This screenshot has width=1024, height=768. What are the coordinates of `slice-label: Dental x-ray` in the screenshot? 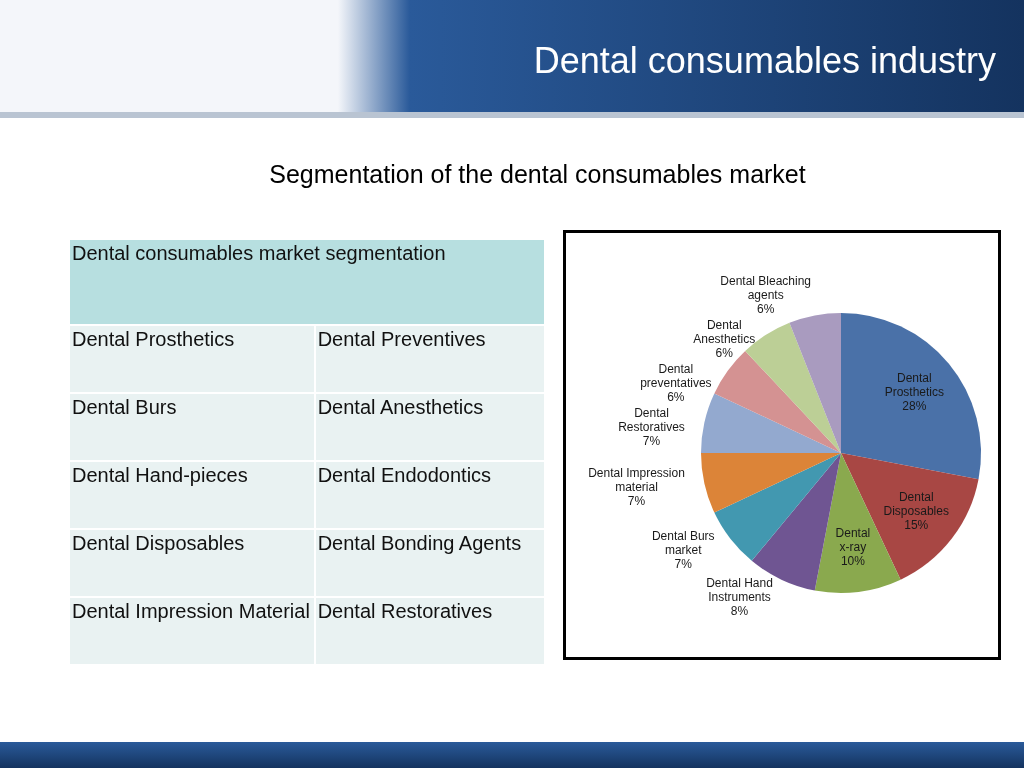 It's located at (853, 539).